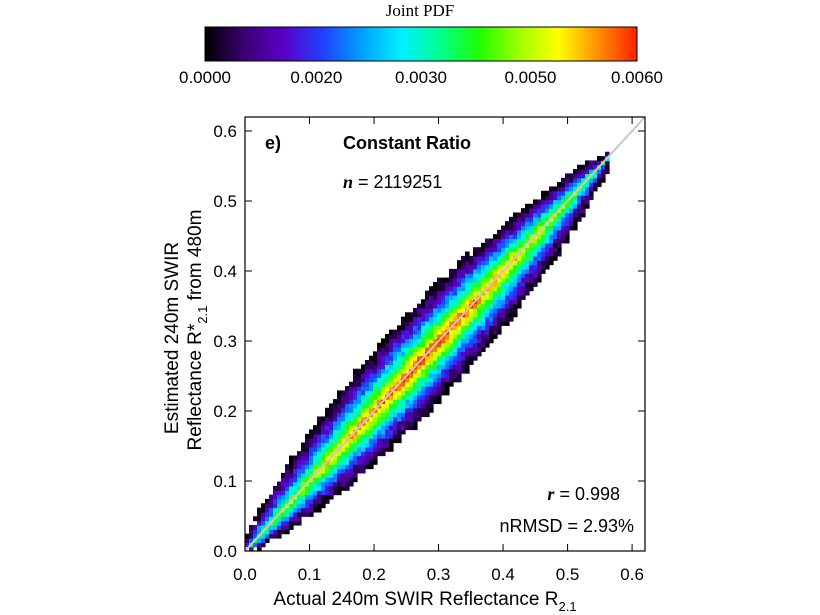  I want to click on colorbar-tick-label: 0.0030, so click(421, 77).